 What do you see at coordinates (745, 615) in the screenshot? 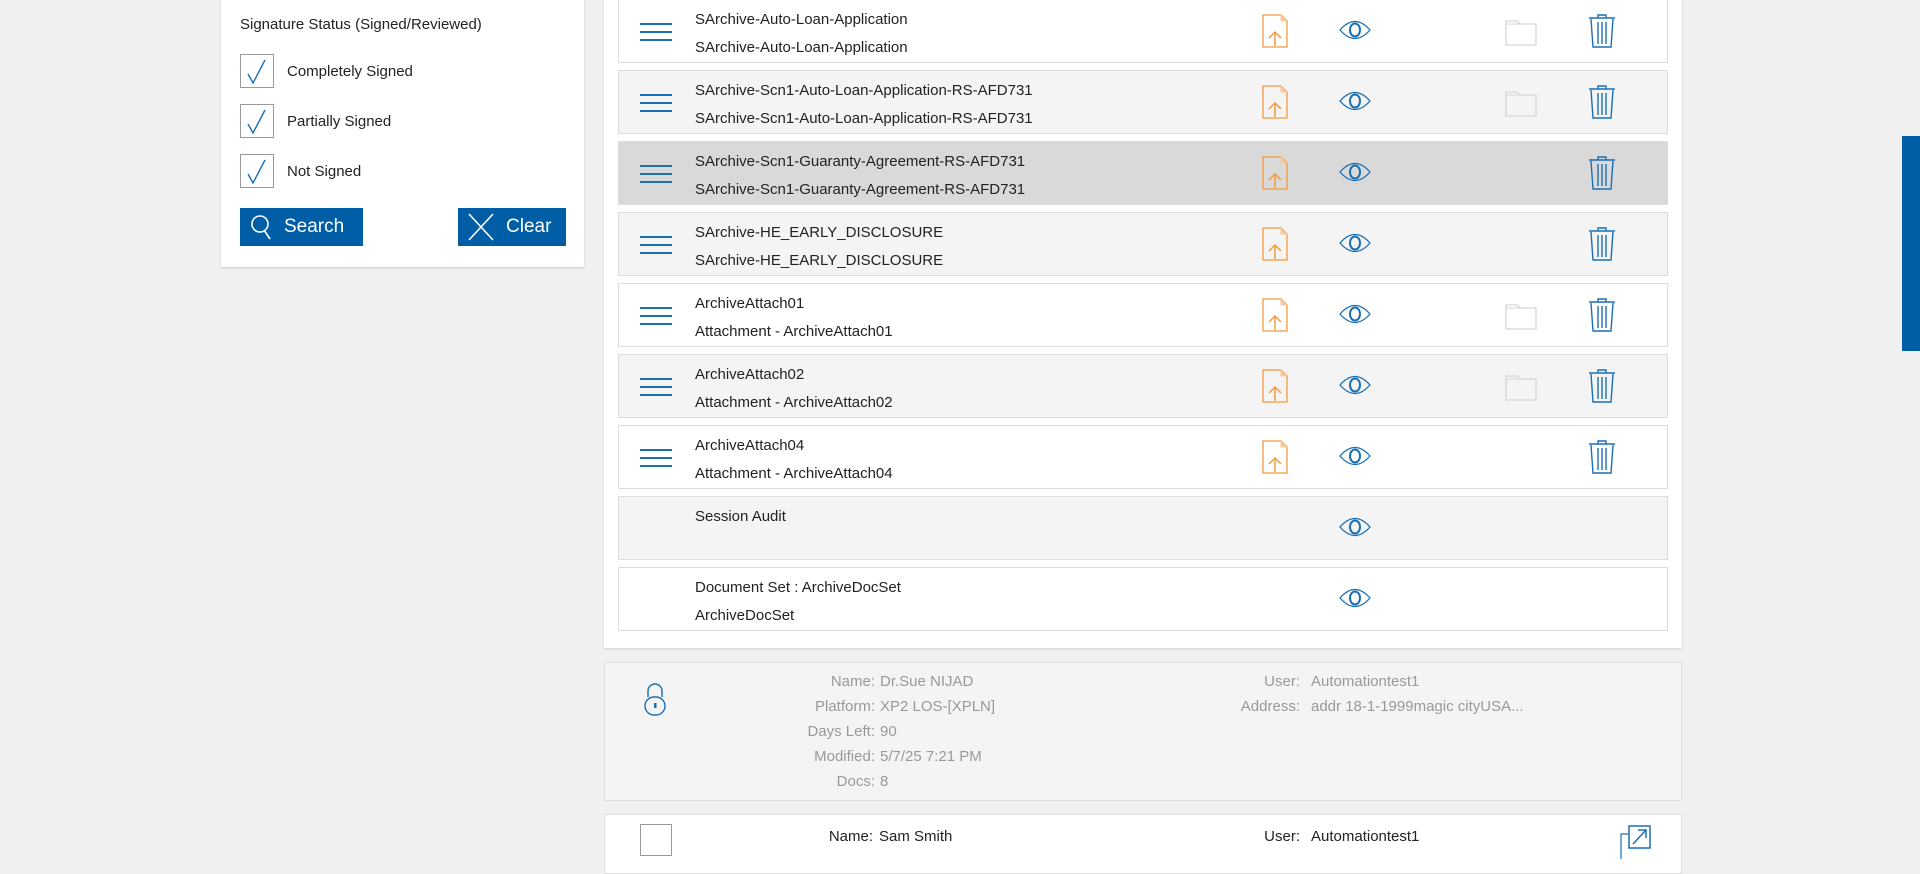
I see `document-subtitle: ArchiveDocSet` at bounding box center [745, 615].